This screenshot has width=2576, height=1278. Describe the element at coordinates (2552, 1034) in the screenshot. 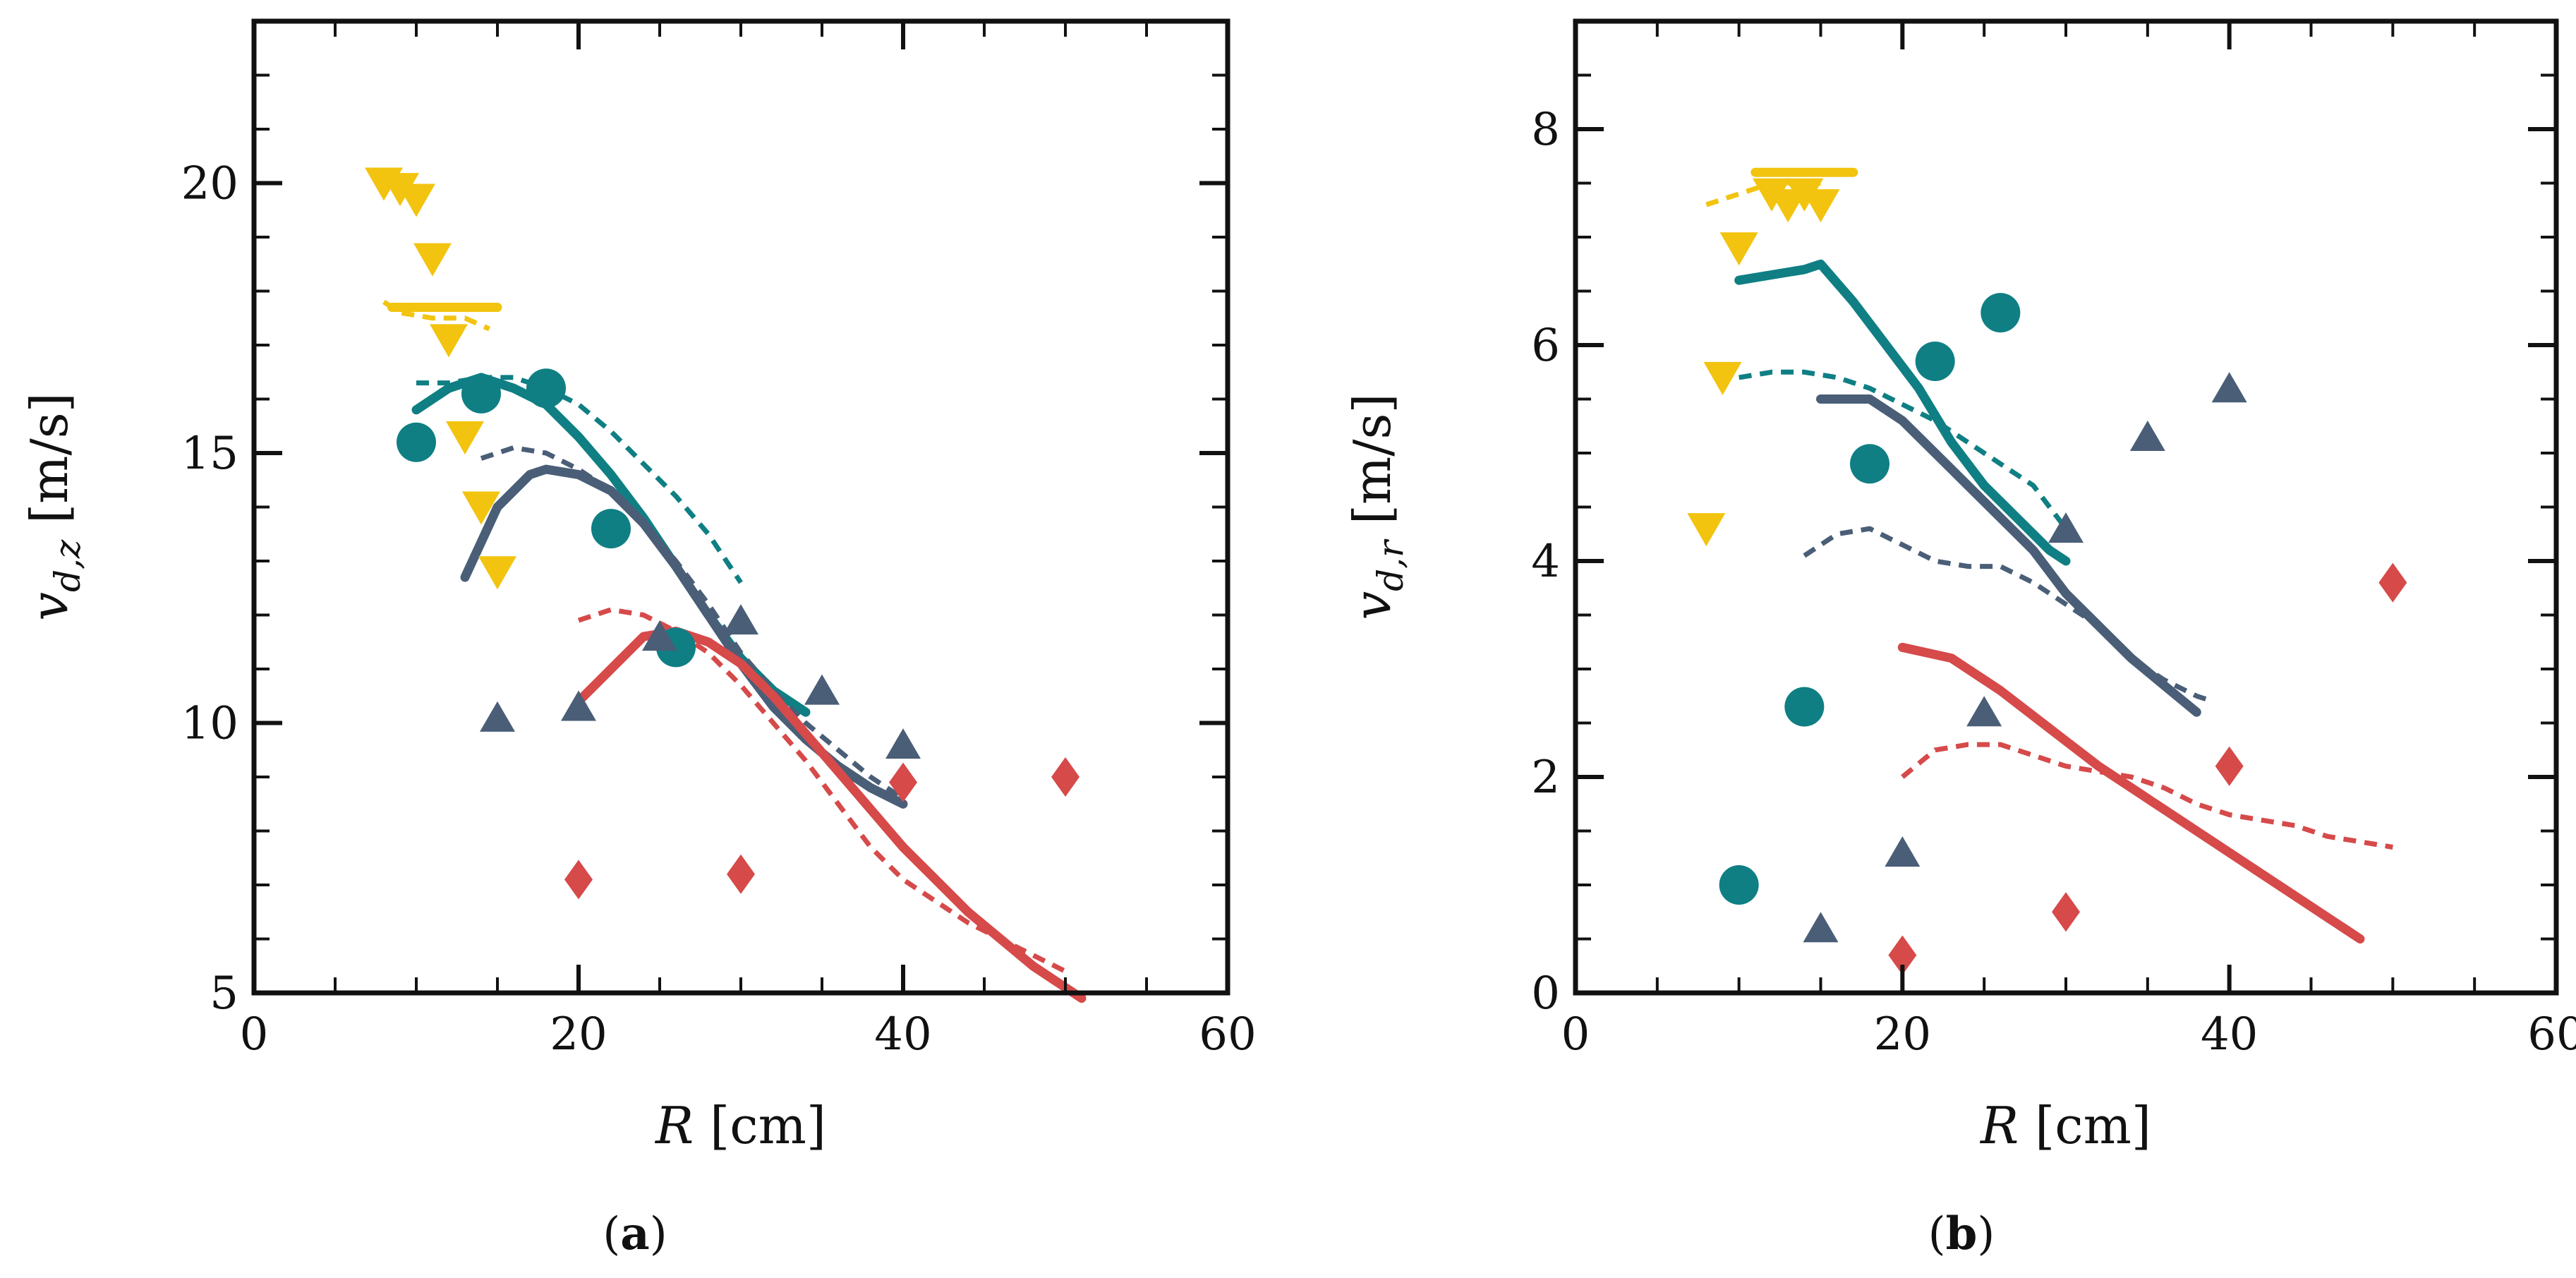

I see `panel-b-x-tick-label: 60` at that location.